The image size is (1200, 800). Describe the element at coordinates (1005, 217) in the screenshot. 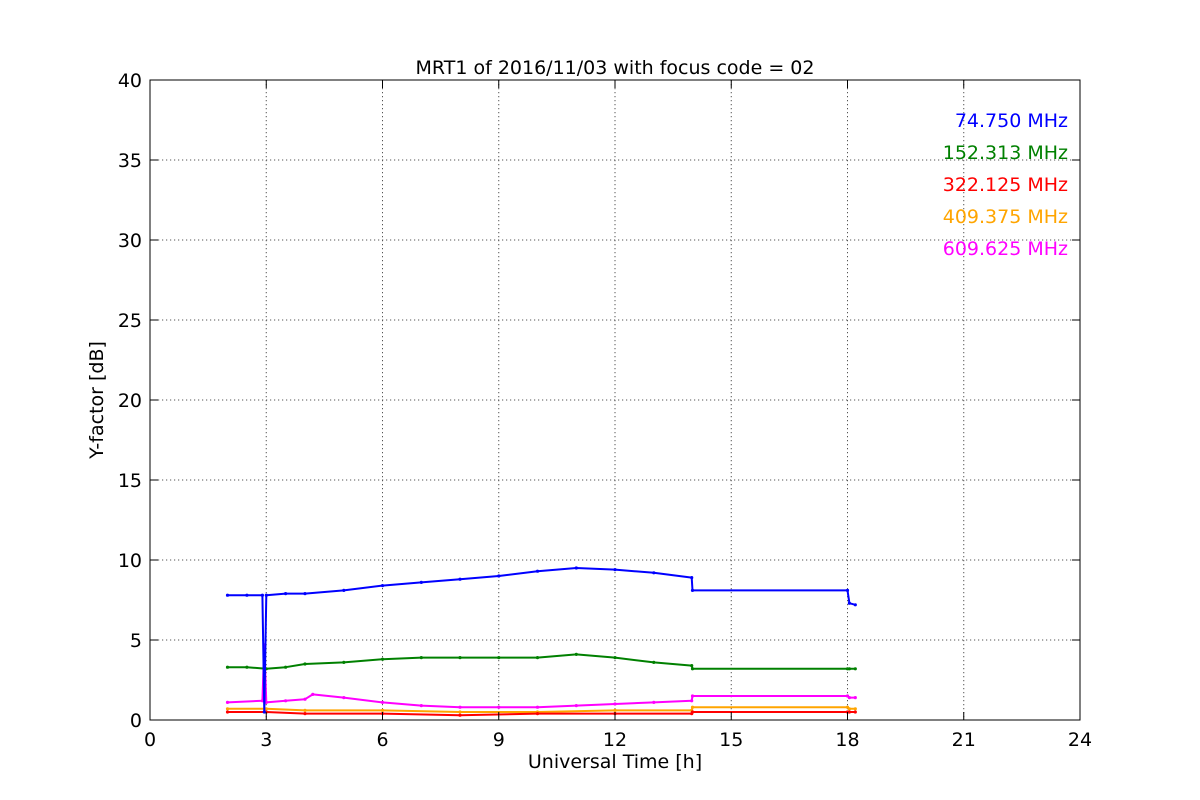

I see `legend-entry: 409.375 MHz` at that location.